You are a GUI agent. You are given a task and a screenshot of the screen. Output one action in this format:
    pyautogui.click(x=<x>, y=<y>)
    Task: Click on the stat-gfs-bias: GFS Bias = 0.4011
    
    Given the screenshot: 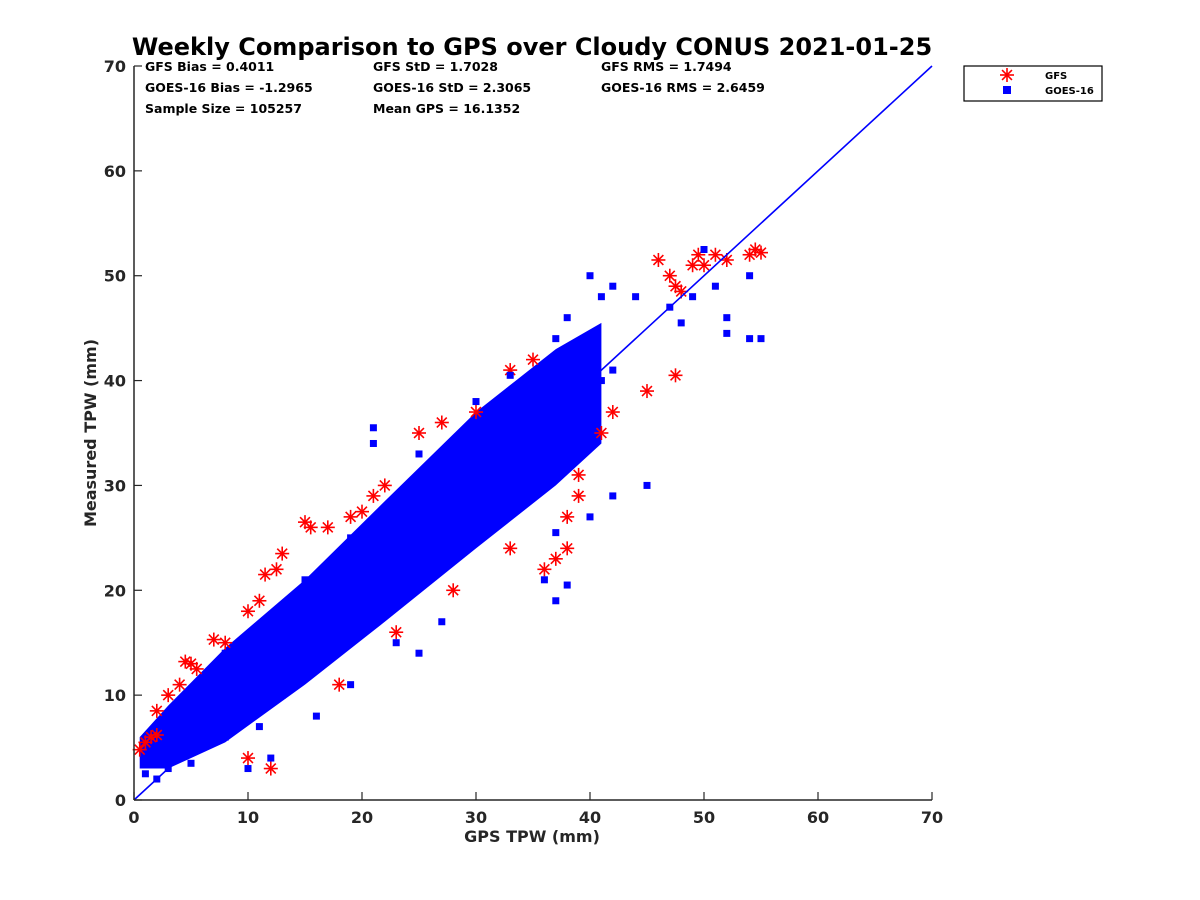 What is the action you would take?
    pyautogui.click(x=209, y=66)
    